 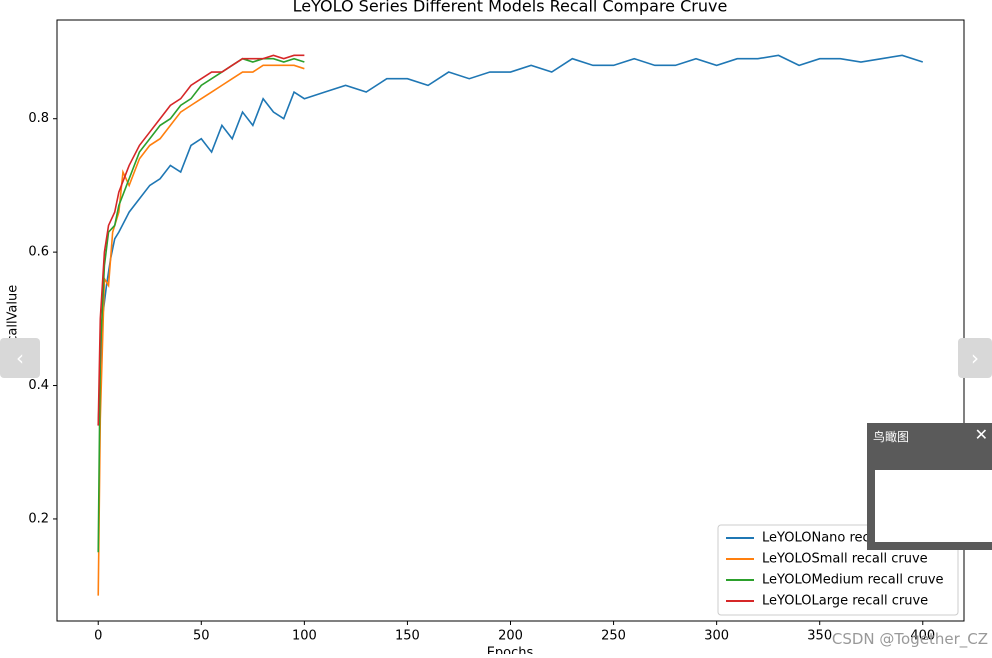 What do you see at coordinates (933, 506) in the screenshot?
I see `overview-thumbnail` at bounding box center [933, 506].